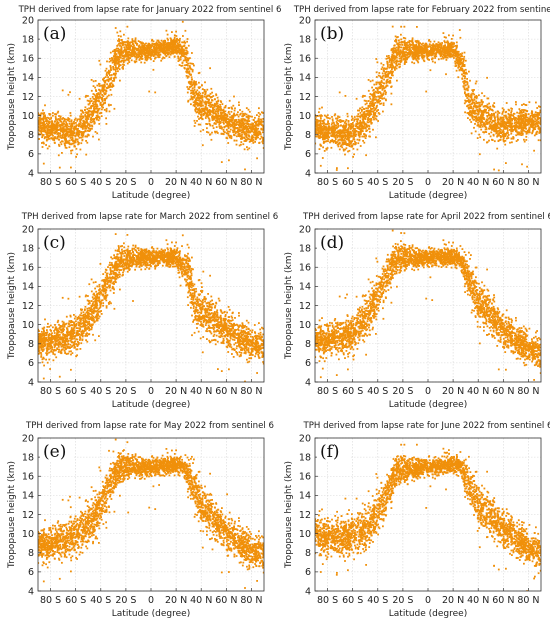 Image resolution: width=550 pixels, height=621 pixels. What do you see at coordinates (176, 182) in the screenshot?
I see `x-tick-label: 20 N` at bounding box center [176, 182].